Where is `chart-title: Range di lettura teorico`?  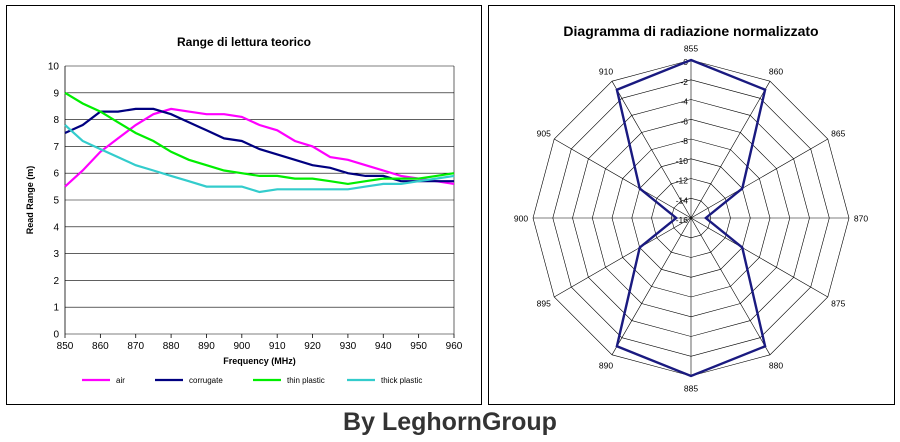 chart-title: Range di lettura teorico is located at coordinates (244, 42).